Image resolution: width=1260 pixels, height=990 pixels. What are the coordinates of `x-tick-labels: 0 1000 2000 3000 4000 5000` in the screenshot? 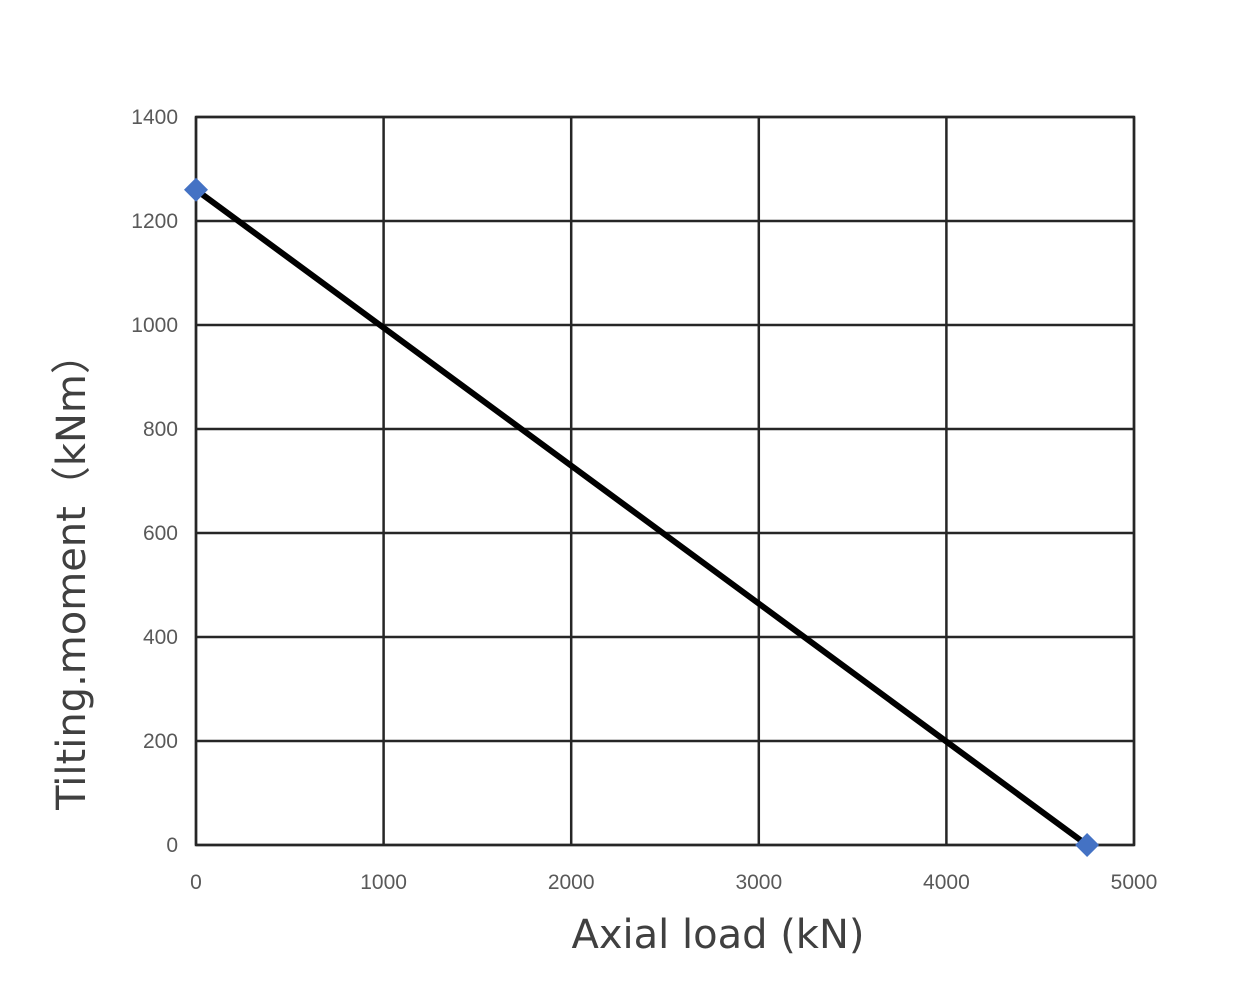 It's located at (673, 882).